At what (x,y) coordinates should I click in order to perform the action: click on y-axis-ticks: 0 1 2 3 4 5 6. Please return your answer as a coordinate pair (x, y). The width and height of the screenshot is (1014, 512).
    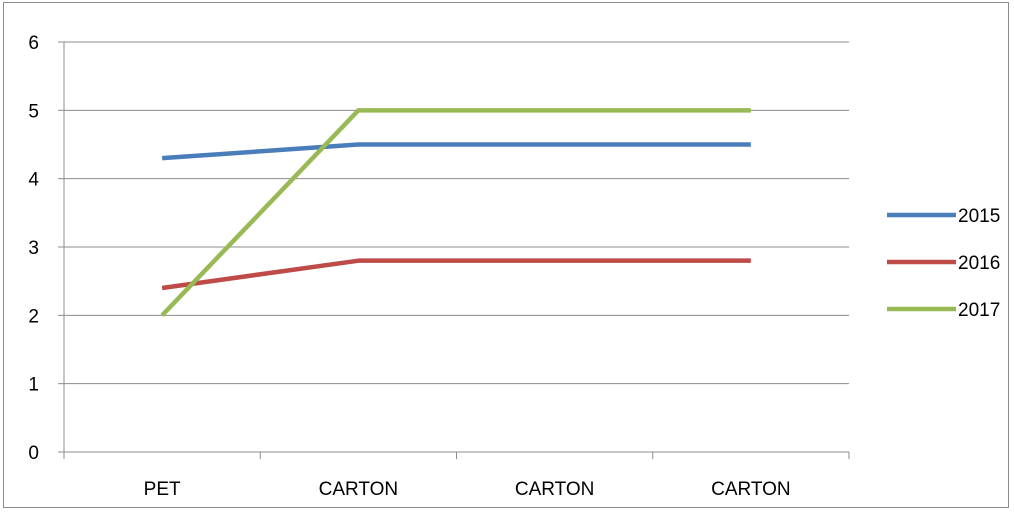
    Looking at the image, I should click on (46, 248).